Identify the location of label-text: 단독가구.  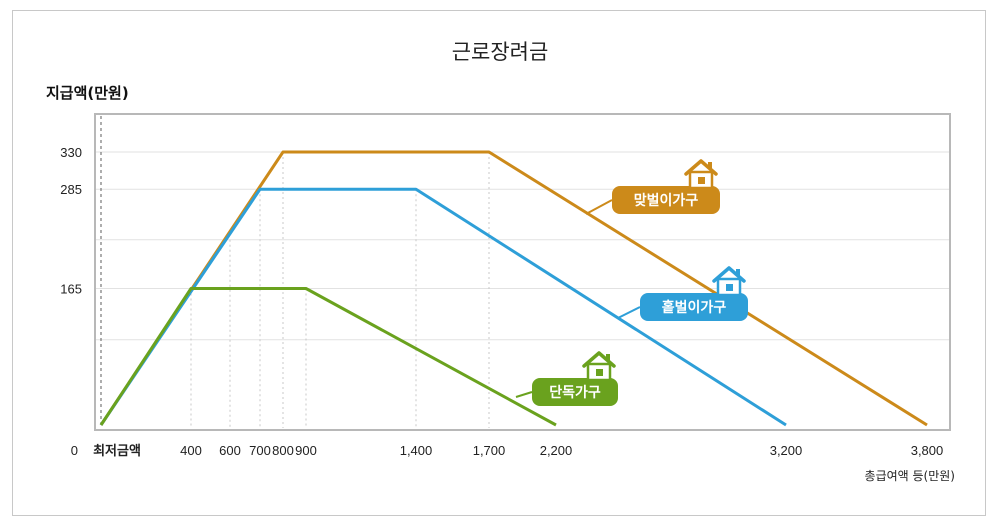
(575, 392).